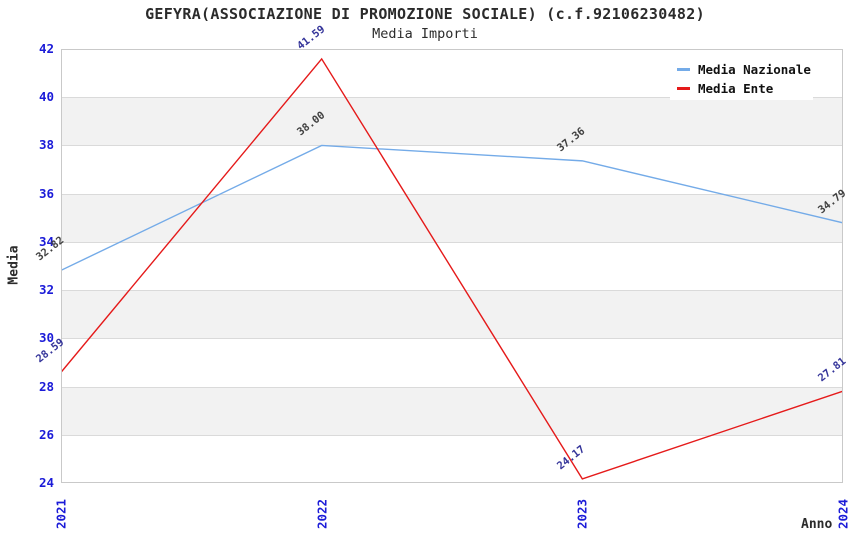 The image size is (850, 550). I want to click on legend-line-swatch-media-ente, so click(683, 88).